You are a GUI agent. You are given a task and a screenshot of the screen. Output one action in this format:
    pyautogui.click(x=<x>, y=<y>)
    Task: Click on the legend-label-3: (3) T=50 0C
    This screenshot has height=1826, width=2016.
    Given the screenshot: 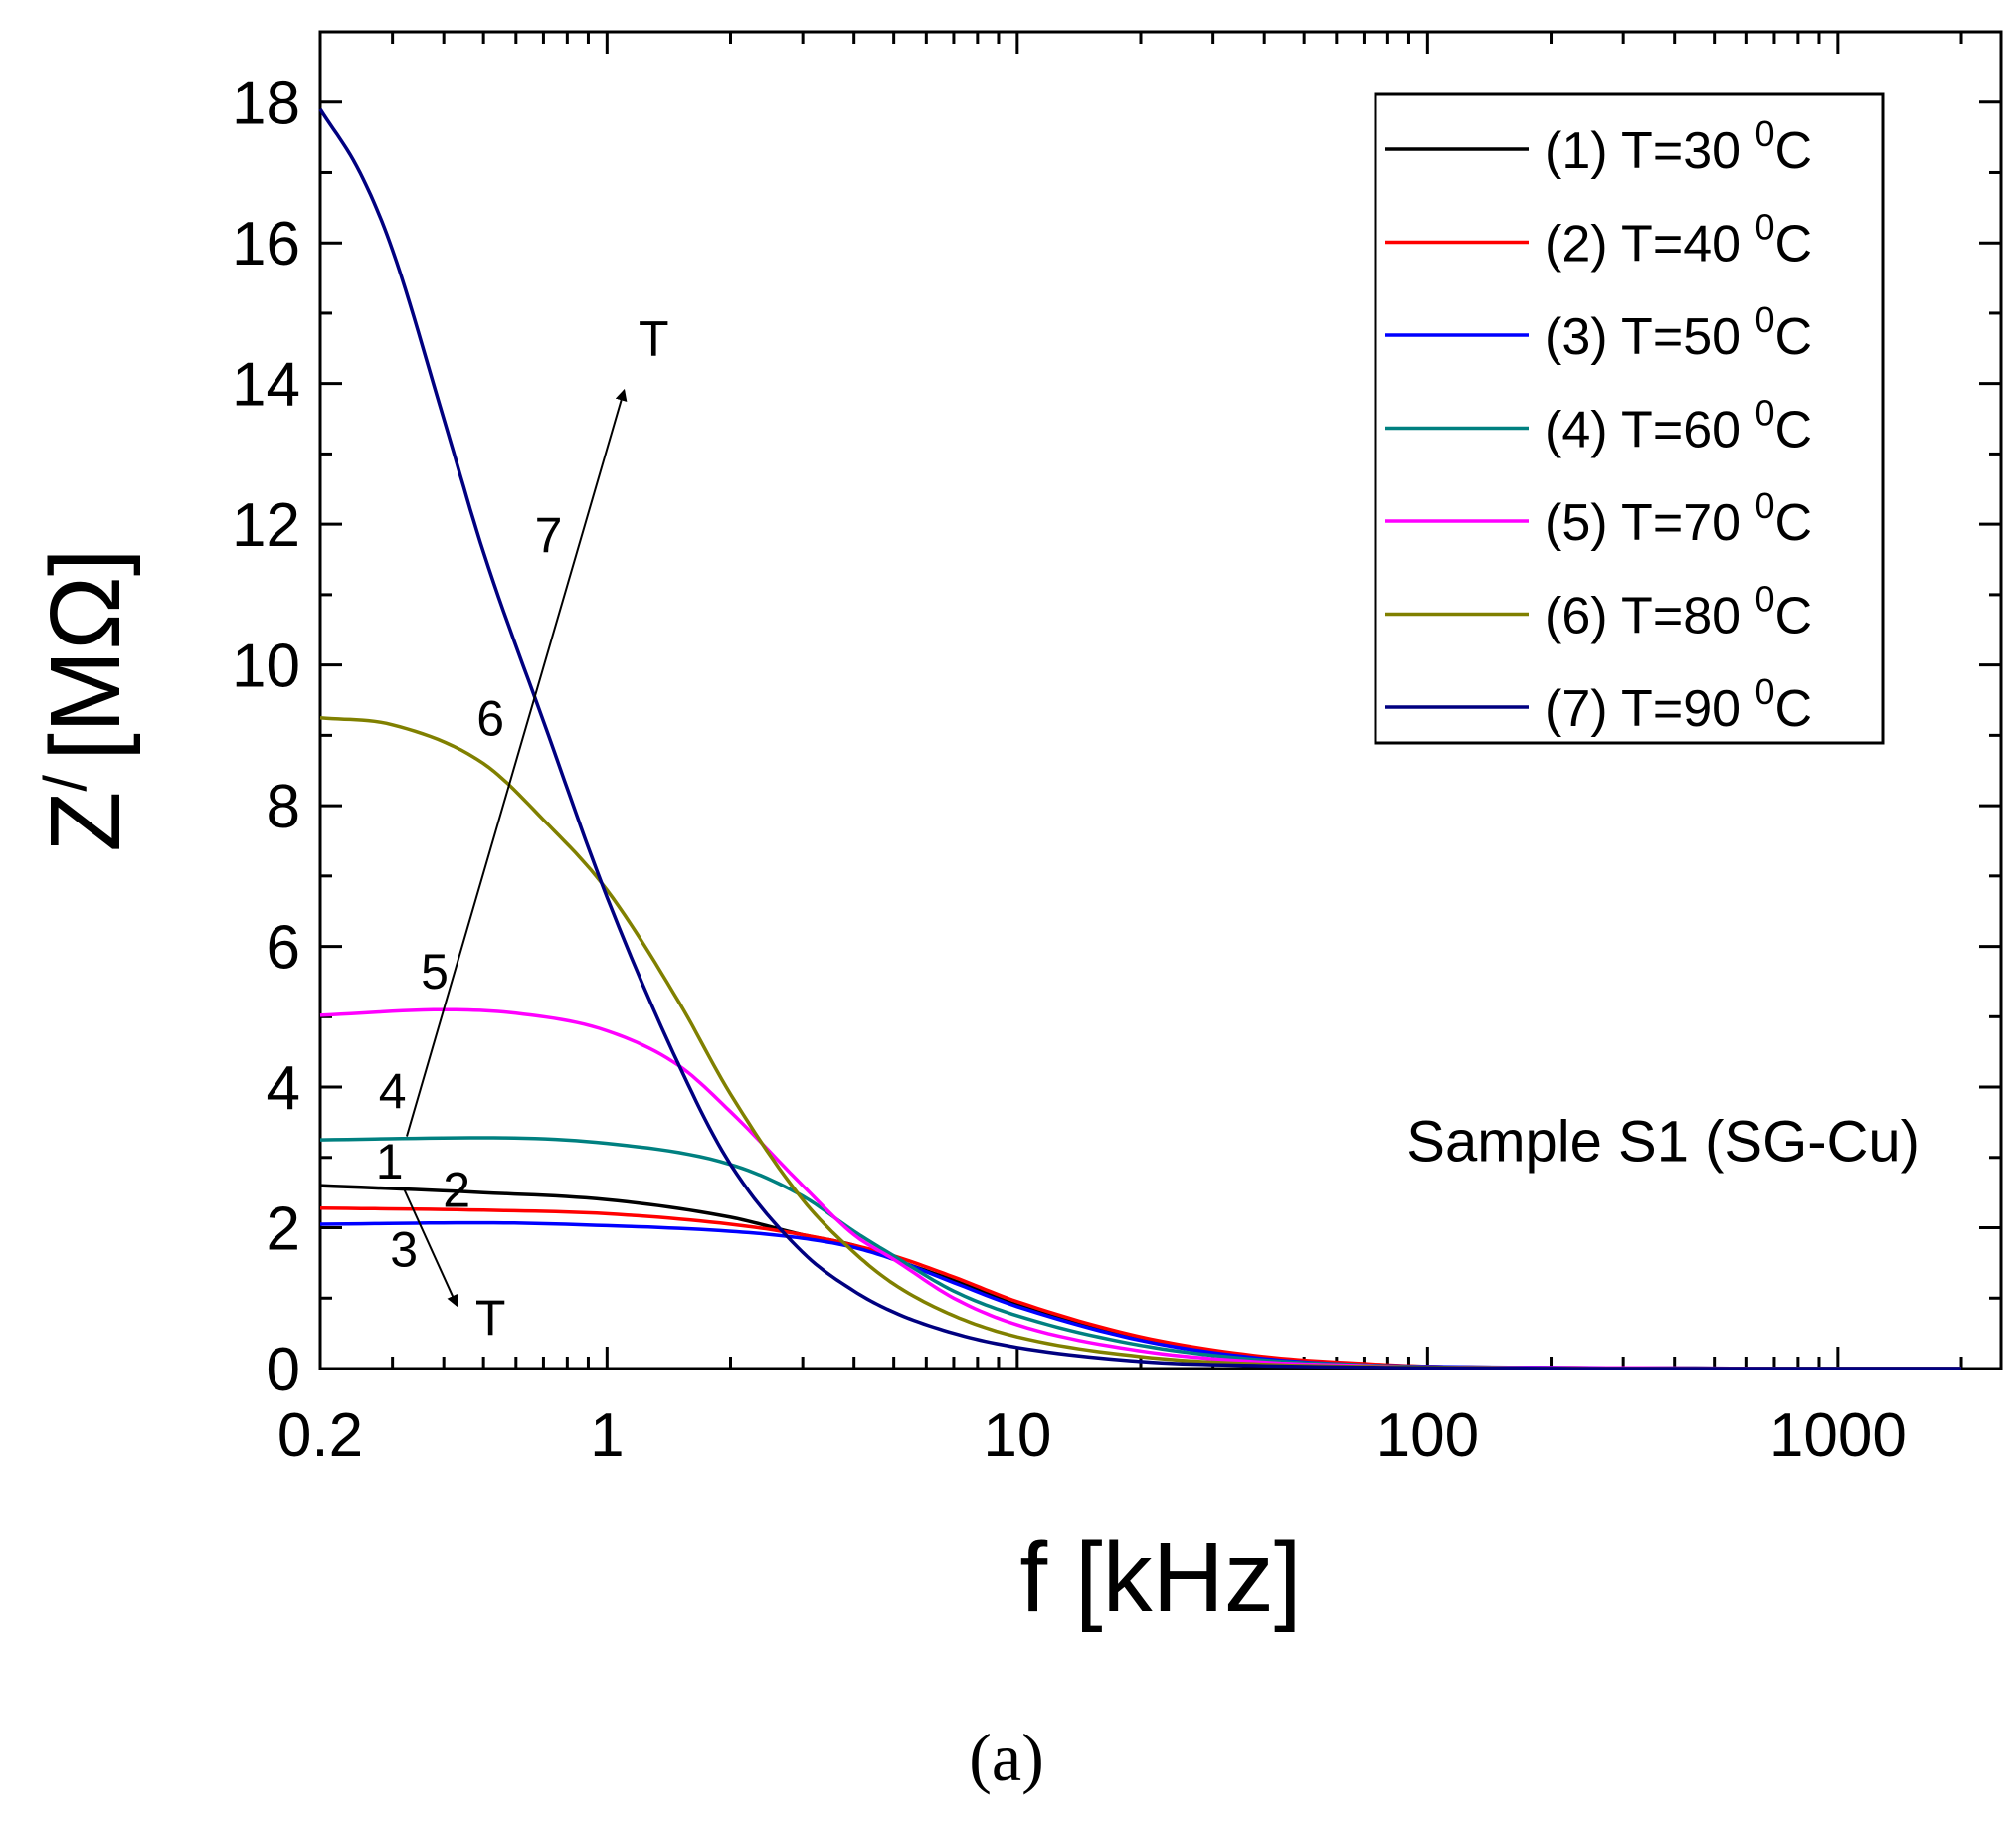 What is the action you would take?
    pyautogui.click(x=1679, y=332)
    